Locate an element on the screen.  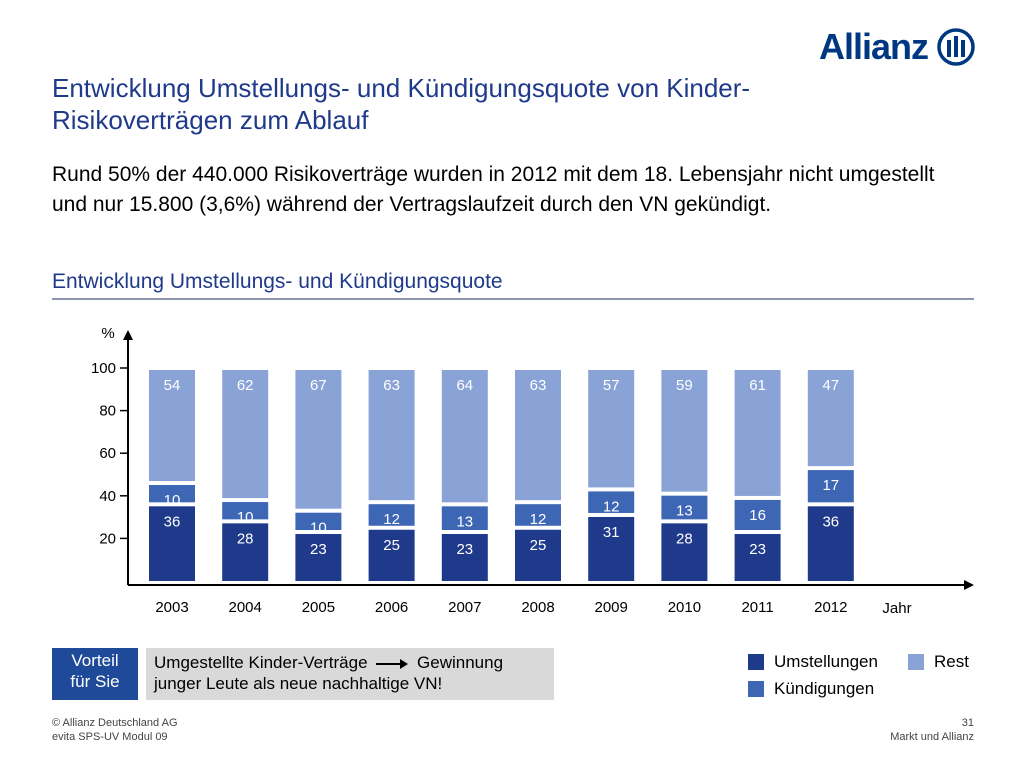
arrow-right-icon is located at coordinates (392, 663).